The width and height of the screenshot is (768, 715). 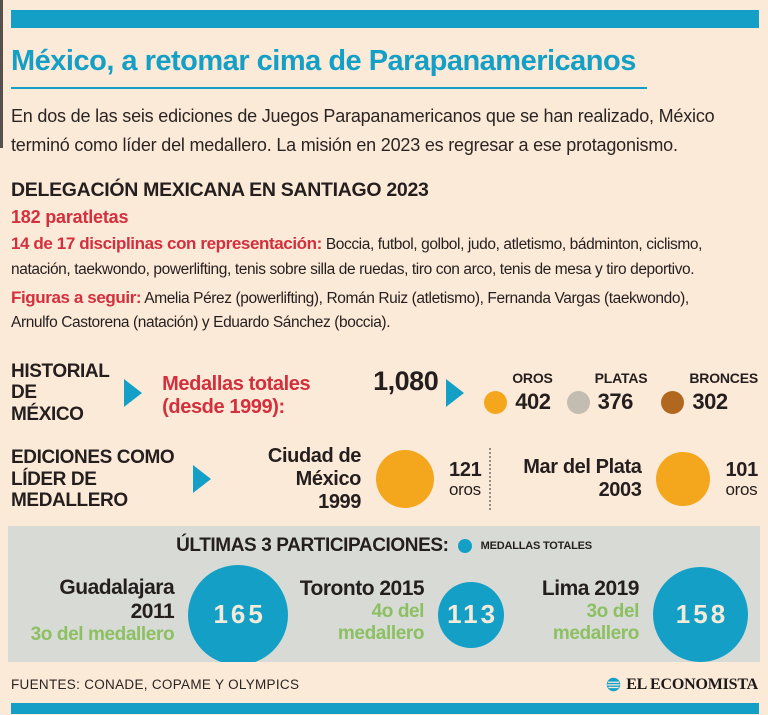 What do you see at coordinates (381, 622) in the screenshot?
I see `participacion-rank: 4o del medallero` at bounding box center [381, 622].